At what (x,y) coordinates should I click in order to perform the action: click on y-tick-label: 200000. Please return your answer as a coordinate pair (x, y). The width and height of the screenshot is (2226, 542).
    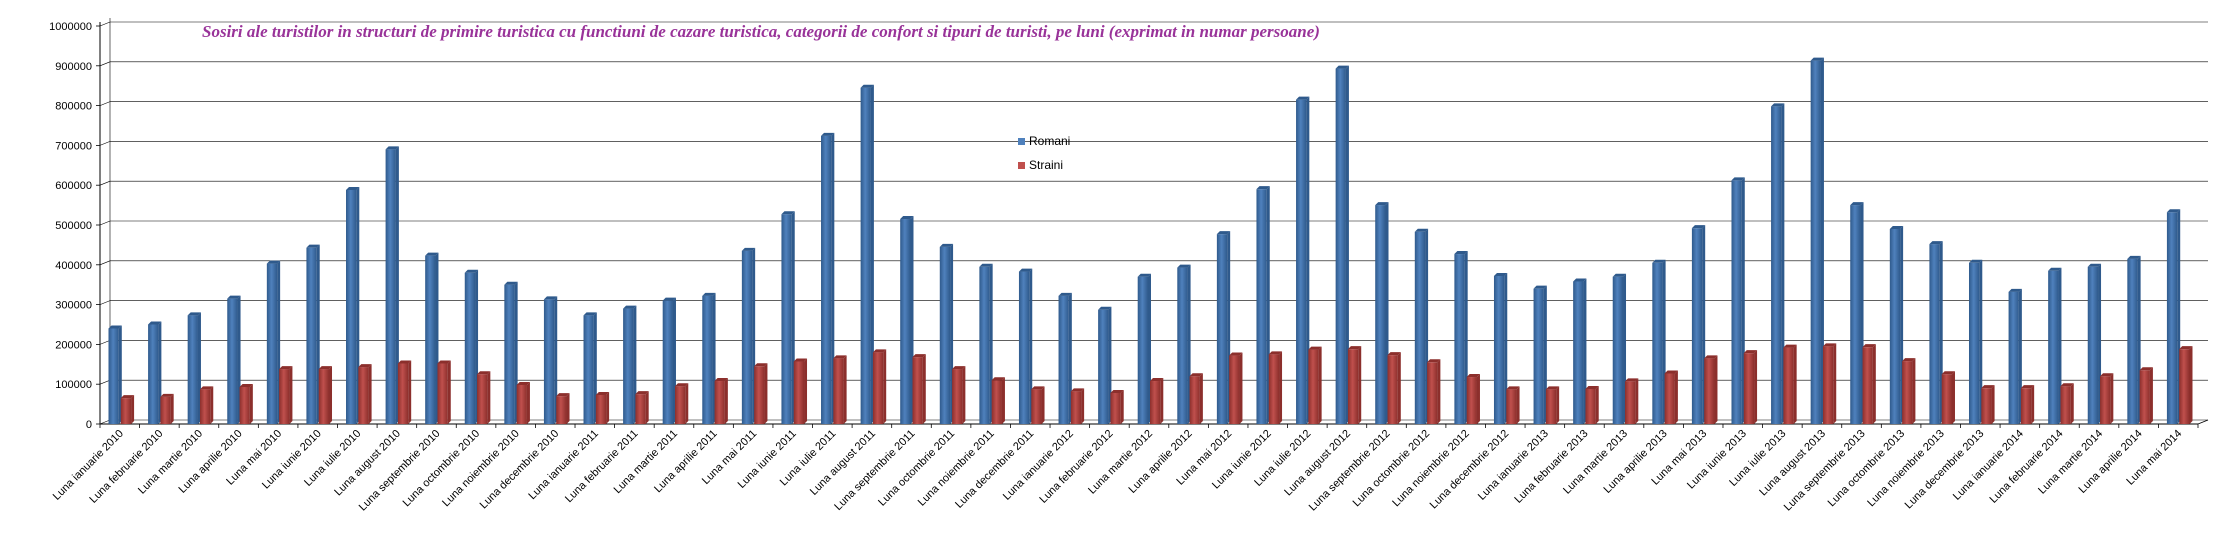
    Looking at the image, I should click on (73, 345).